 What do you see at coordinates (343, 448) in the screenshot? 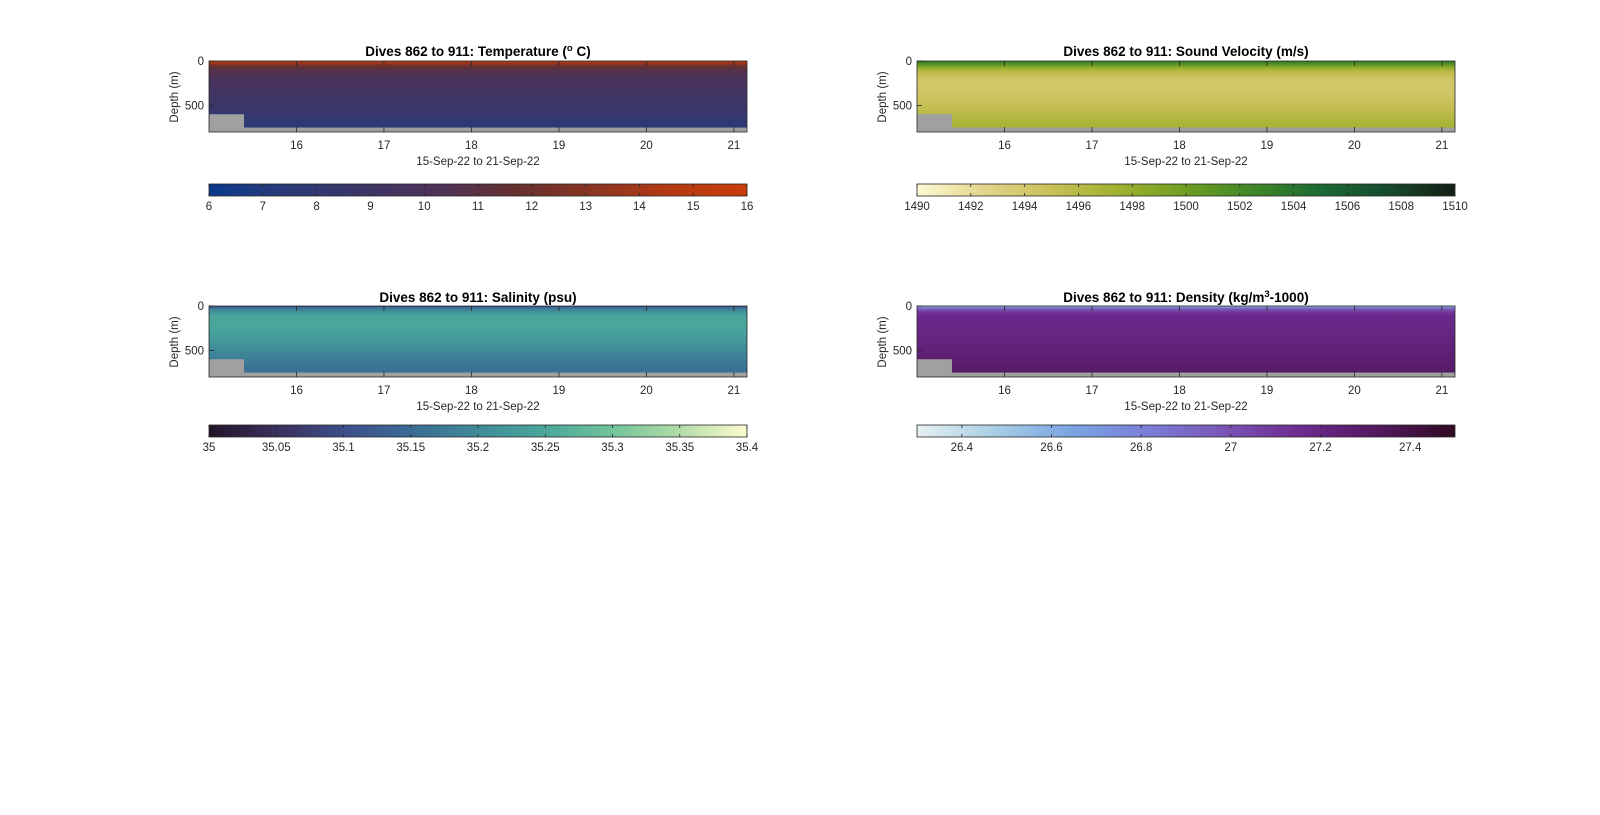
I see `colorbar-tick-label: 35.1` at bounding box center [343, 448].